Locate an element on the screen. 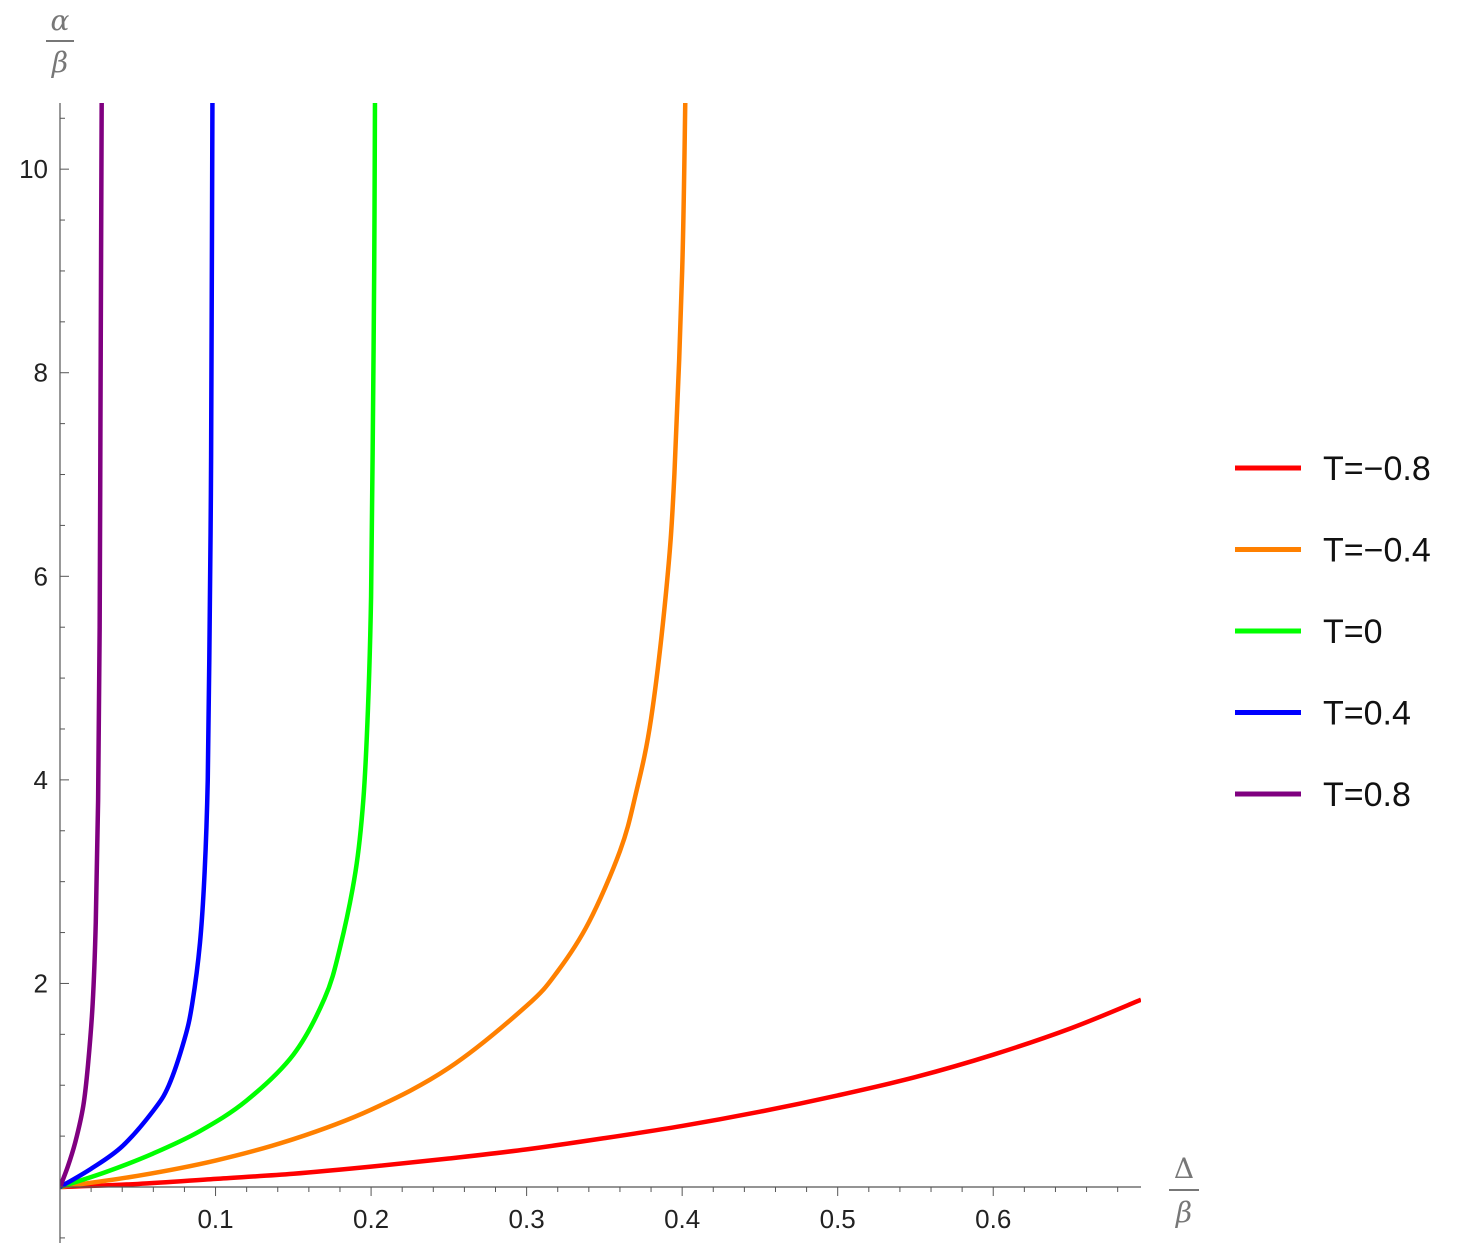 The height and width of the screenshot is (1250, 1480). y-tick-label: 6 is located at coordinates (41, 576).